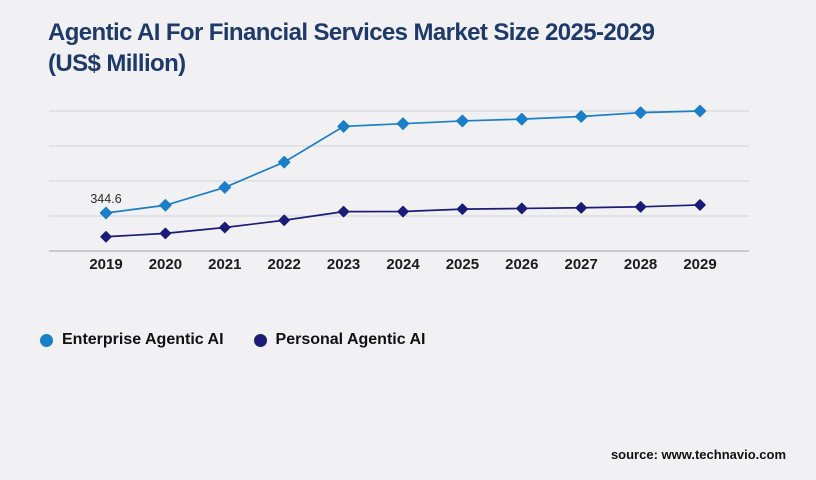 Image resolution: width=816 pixels, height=480 pixels. Describe the element at coordinates (699, 264) in the screenshot. I see `x-axis-label: 2029` at that location.